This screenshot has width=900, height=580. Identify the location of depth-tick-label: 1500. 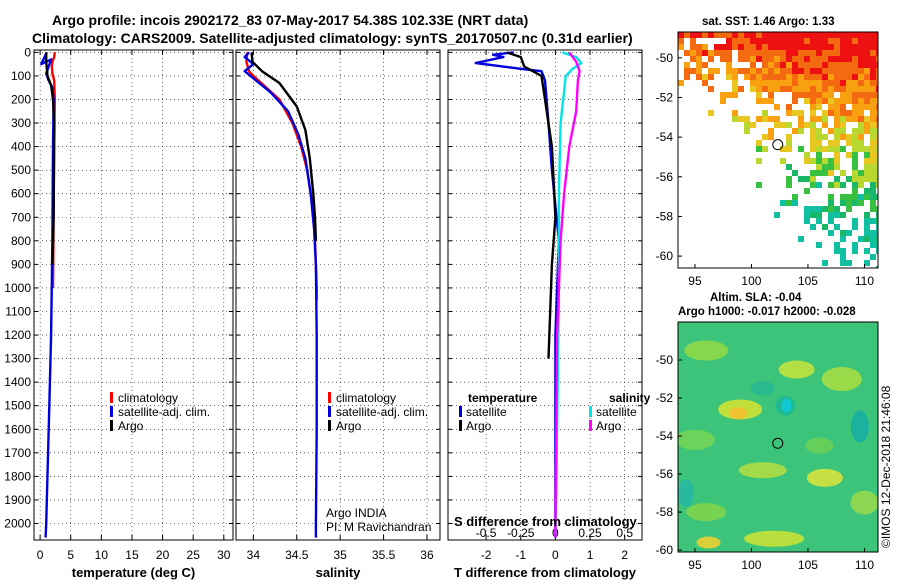
(17, 406).